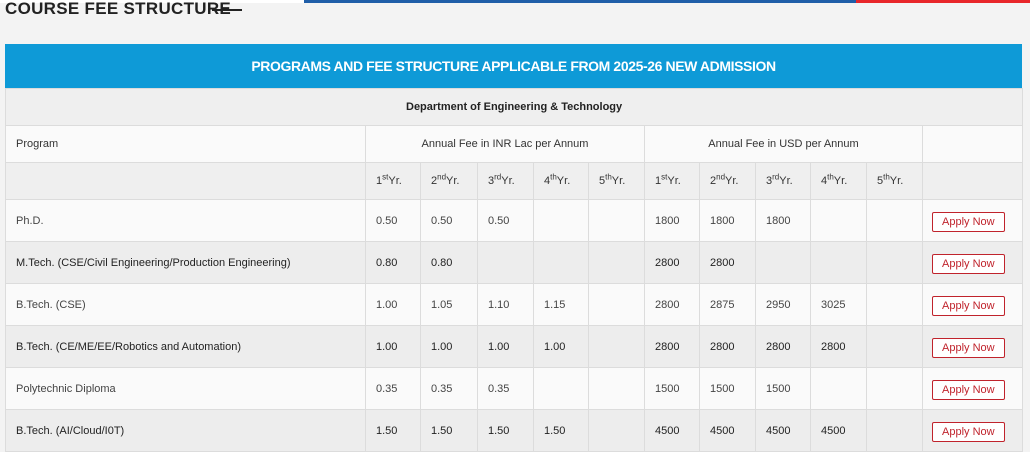 The width and height of the screenshot is (1030, 452). I want to click on program-row: Ph.D. 0.50 0.50 0.50 1800 1800 1800 Apply Now, so click(514, 220).